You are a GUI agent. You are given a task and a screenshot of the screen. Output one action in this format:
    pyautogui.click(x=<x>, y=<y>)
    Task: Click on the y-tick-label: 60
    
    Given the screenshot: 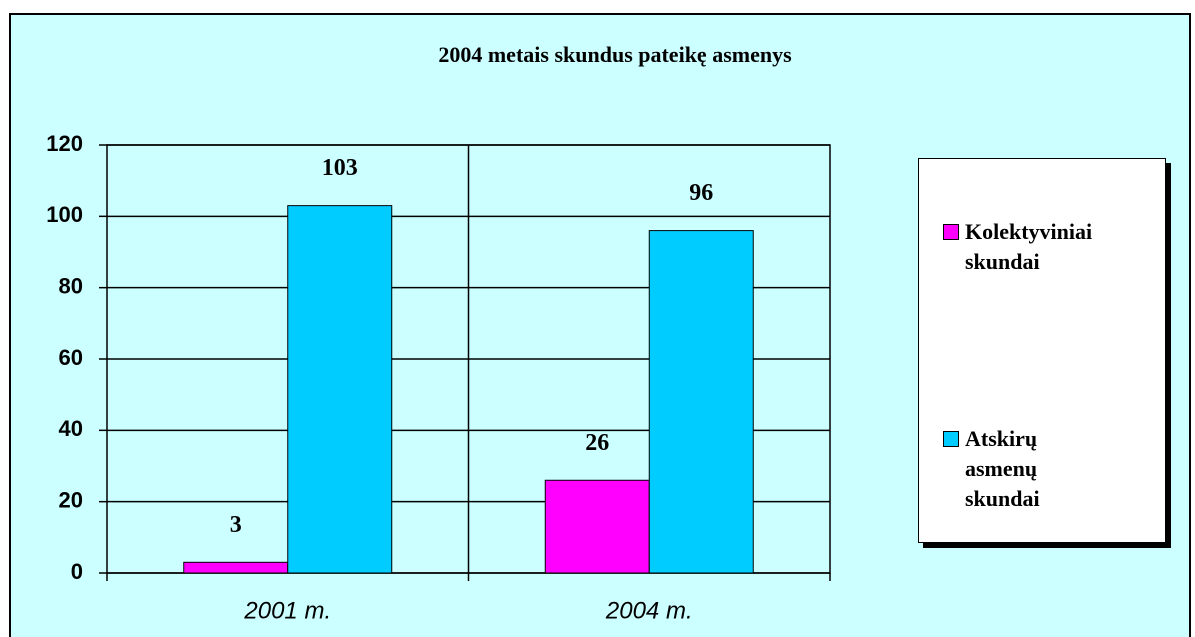 What is the action you would take?
    pyautogui.click(x=71, y=357)
    